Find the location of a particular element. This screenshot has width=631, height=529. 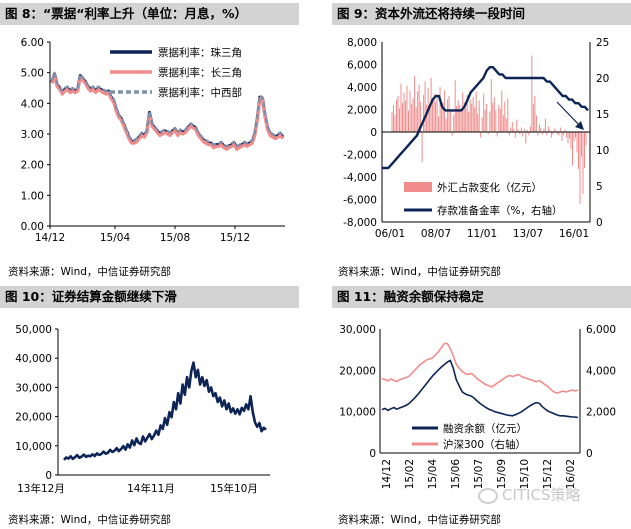

watermark: CITICS策略 is located at coordinates (529, 494).